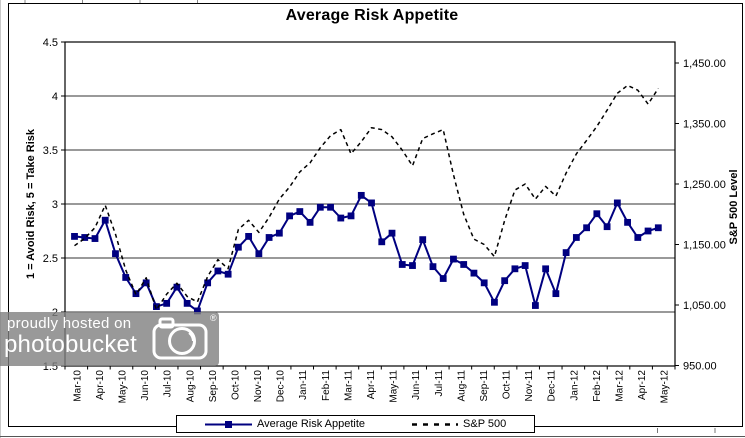  I want to click on x-axis-month-label: Mar-11, so click(348, 385).